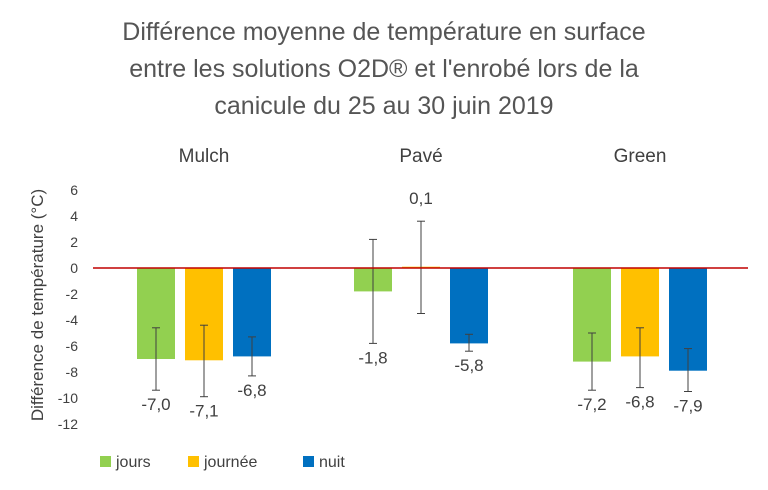 This screenshot has width=768, height=490. I want to click on legend-label-journee: journée, so click(230, 462).